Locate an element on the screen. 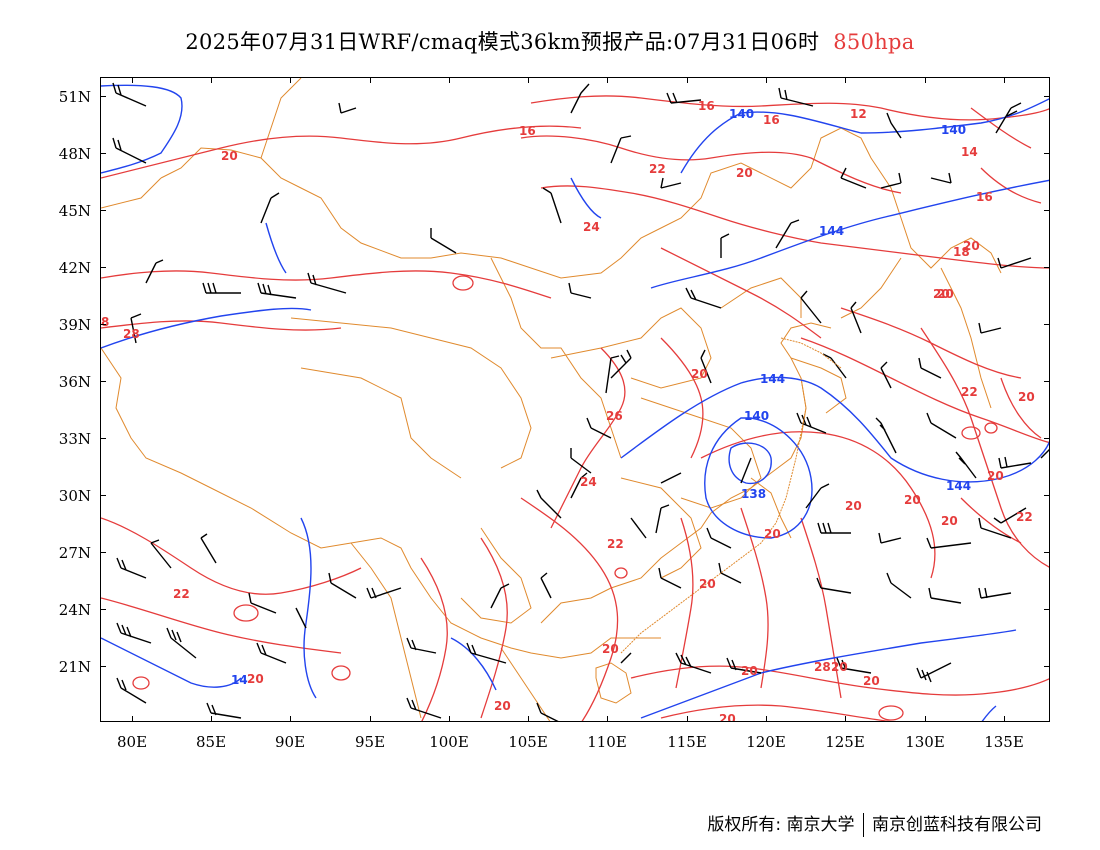 Image resolution: width=1100 pixels, height=850 pixels. coastline is located at coordinates (731, 495).